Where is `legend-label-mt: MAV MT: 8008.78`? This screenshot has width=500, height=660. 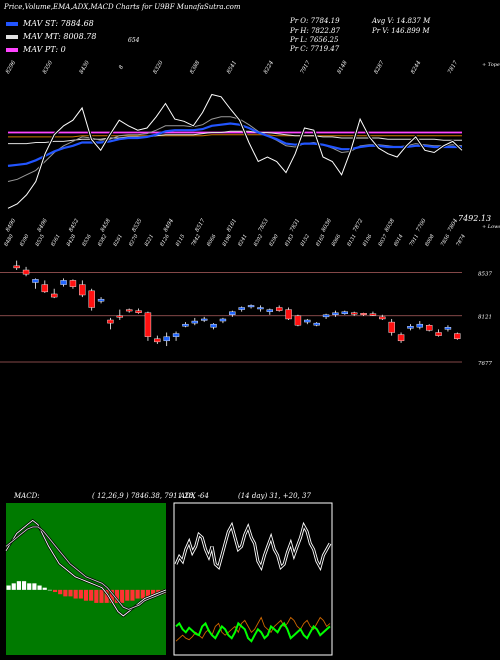 legend-label-mt: MAV MT: 8008.78 is located at coordinates (60, 36).